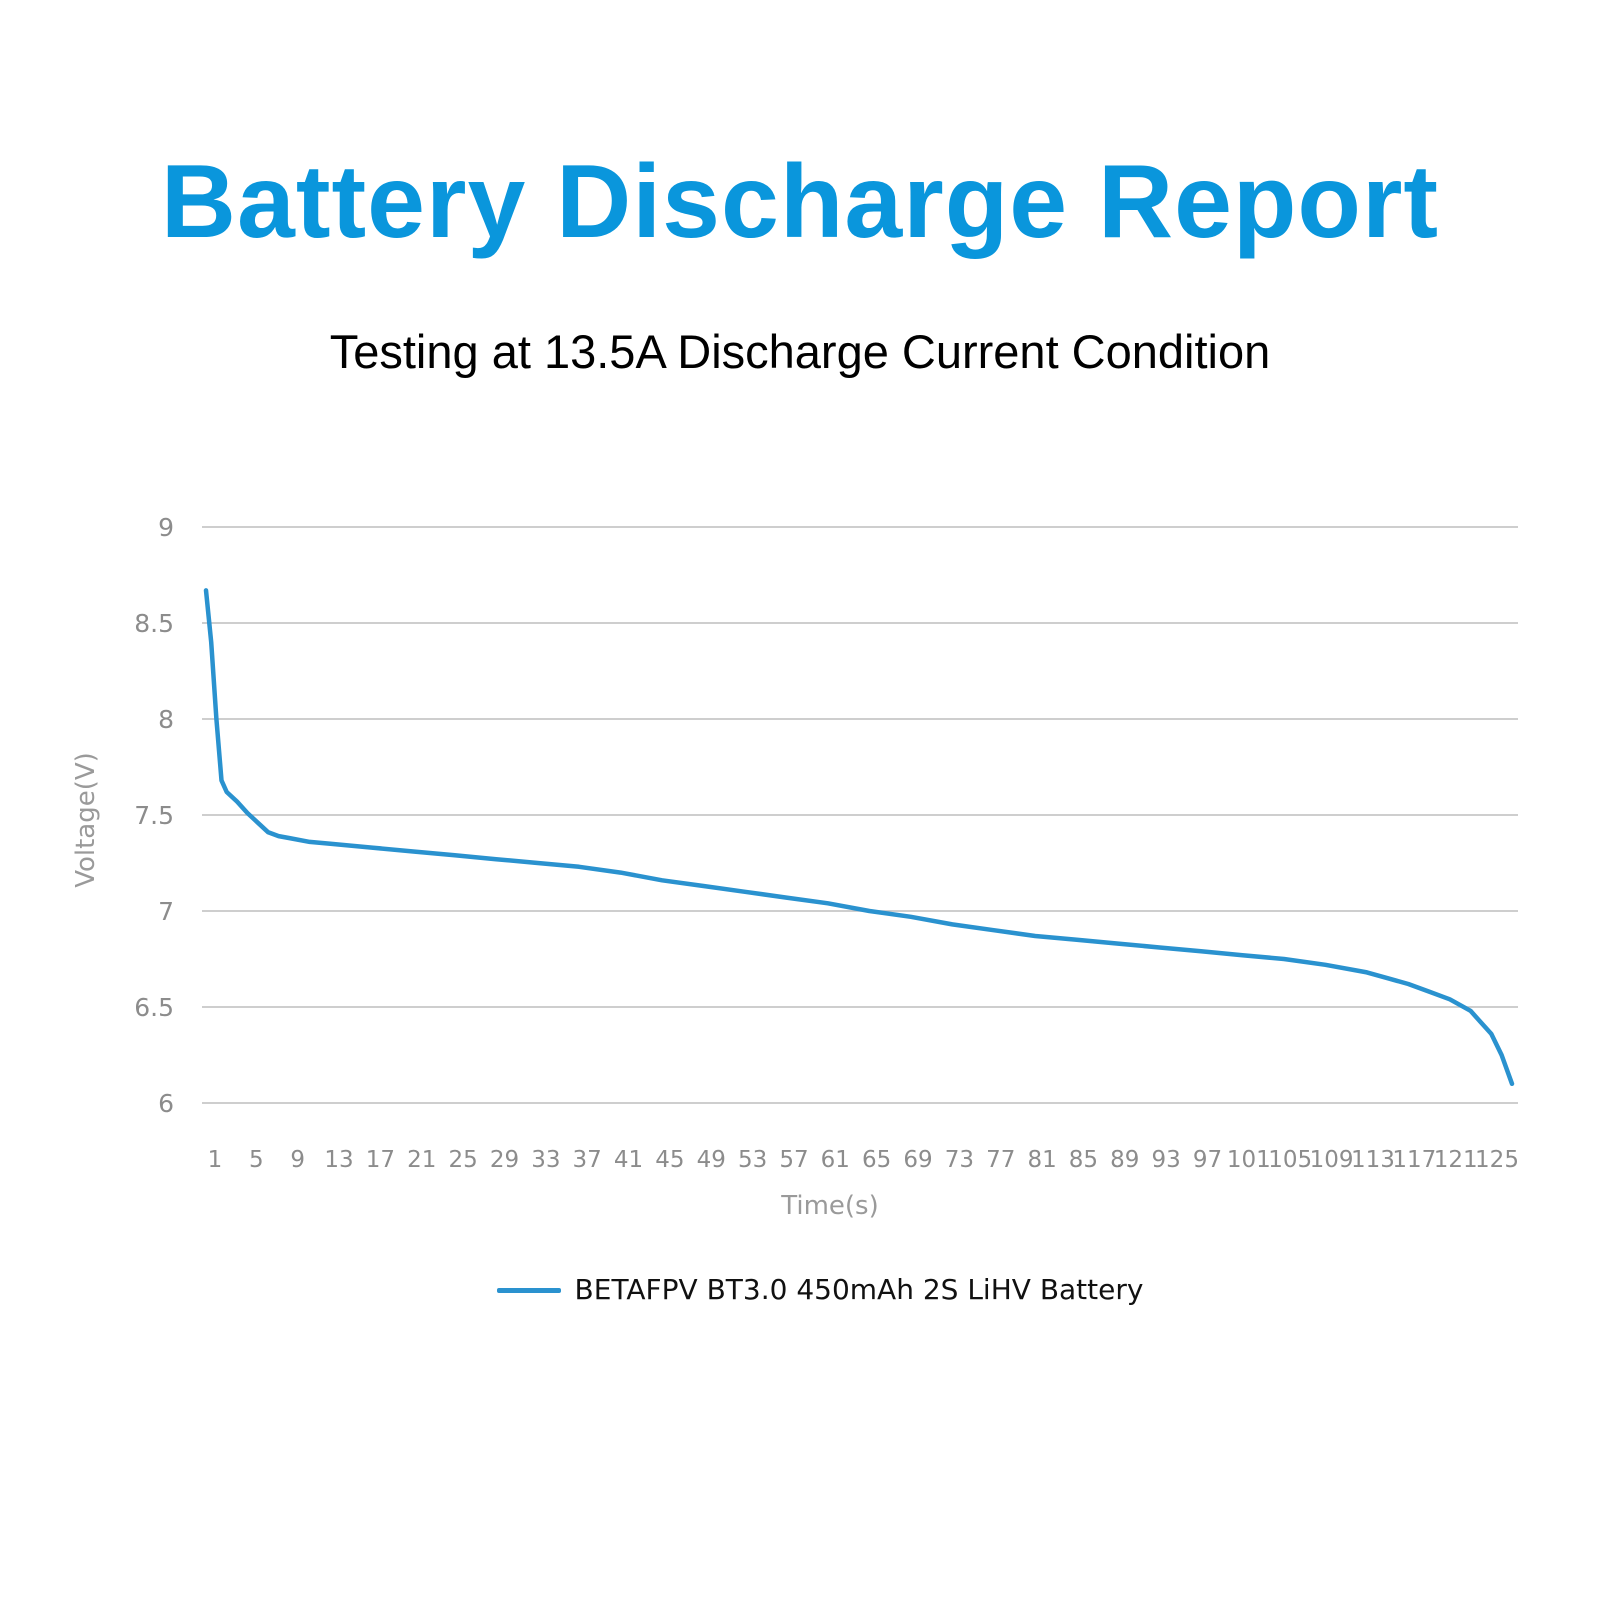 The height and width of the screenshot is (1600, 1600). What do you see at coordinates (1497, 1160) in the screenshot?
I see `x-tick-label: 125` at bounding box center [1497, 1160].